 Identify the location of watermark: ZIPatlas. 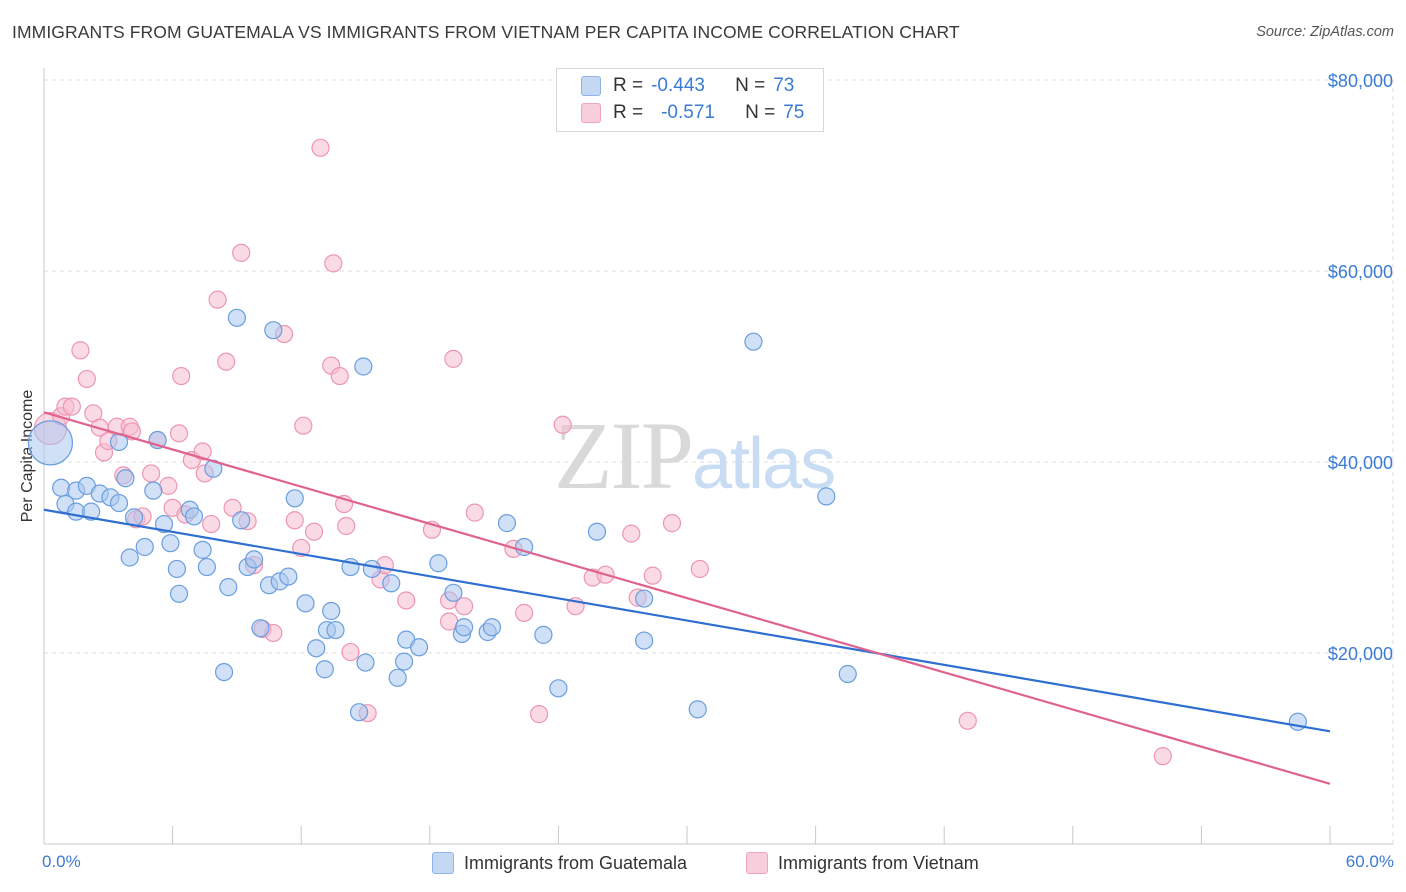
(695, 455).